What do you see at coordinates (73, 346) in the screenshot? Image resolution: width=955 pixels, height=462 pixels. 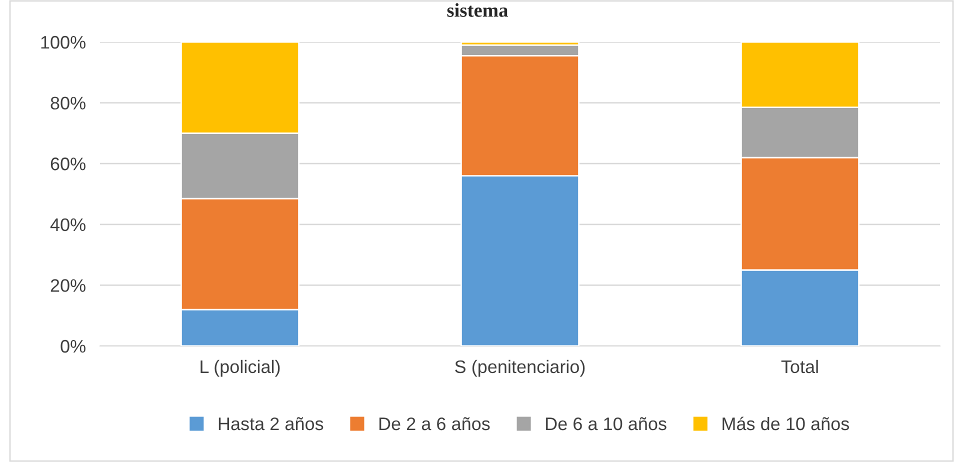 I see `y-tick-label: 0%` at bounding box center [73, 346].